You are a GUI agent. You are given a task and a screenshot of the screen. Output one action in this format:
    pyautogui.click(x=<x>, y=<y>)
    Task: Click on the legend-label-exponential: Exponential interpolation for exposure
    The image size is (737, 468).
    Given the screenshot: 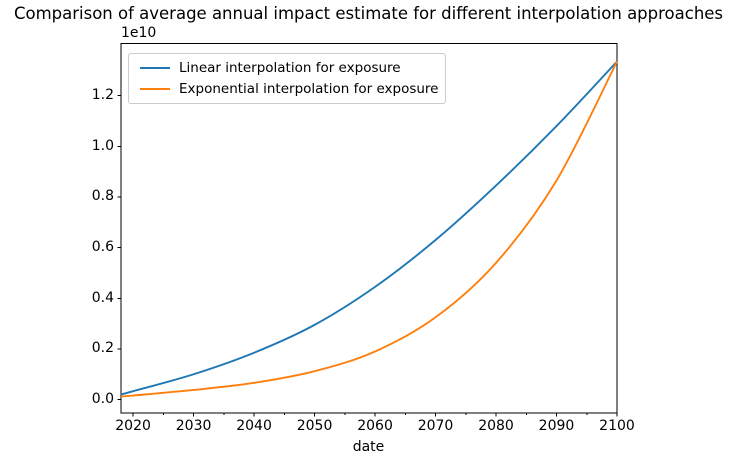 What is the action you would take?
    pyautogui.click(x=309, y=88)
    